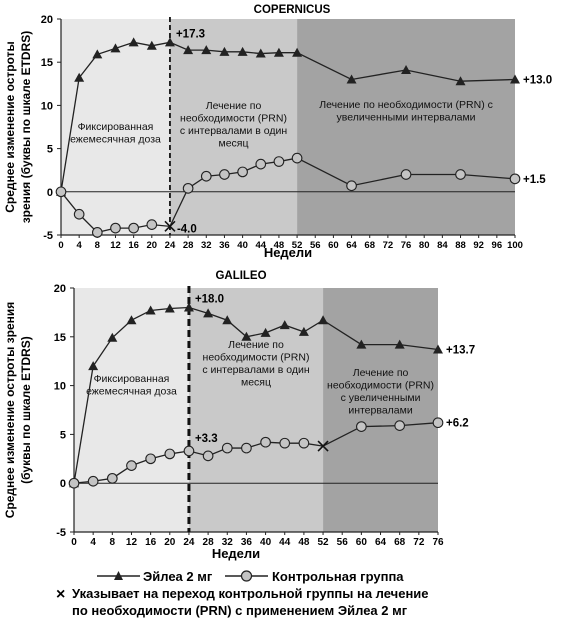 This screenshot has height=639, width=561. Describe the element at coordinates (240, 276) in the screenshot. I see `chart-title: GALILEO` at that location.